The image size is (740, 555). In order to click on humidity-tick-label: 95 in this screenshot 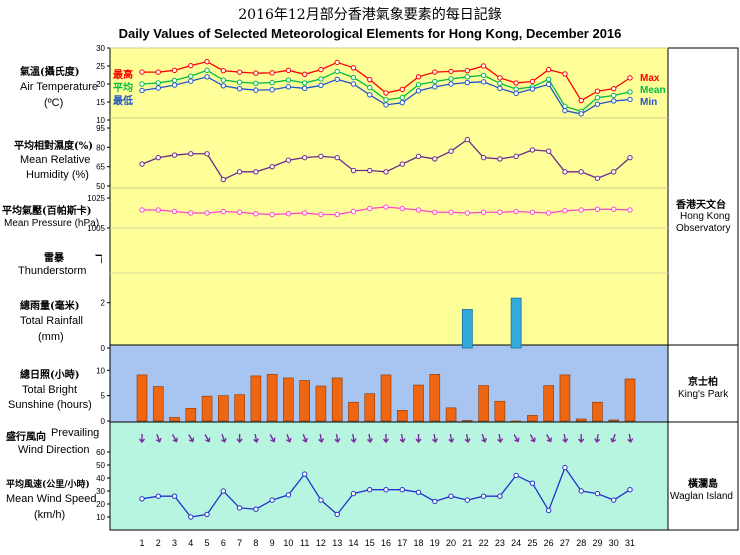, I will do `click(100, 128)`.